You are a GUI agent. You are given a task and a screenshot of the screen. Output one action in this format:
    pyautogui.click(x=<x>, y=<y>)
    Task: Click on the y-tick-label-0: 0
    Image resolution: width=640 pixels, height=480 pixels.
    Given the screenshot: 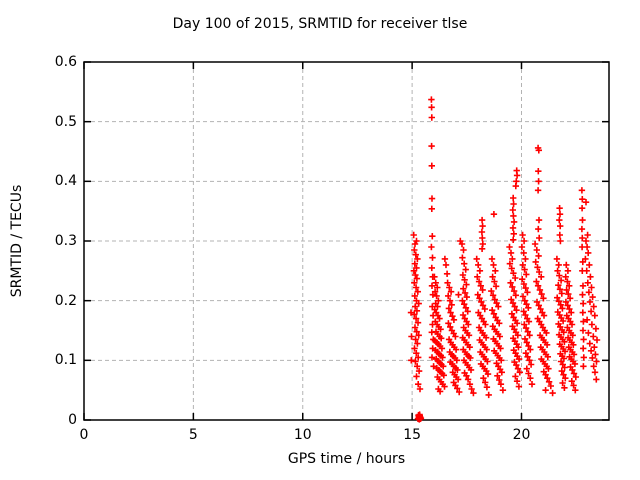 What is the action you would take?
    pyautogui.click(x=72, y=420)
    